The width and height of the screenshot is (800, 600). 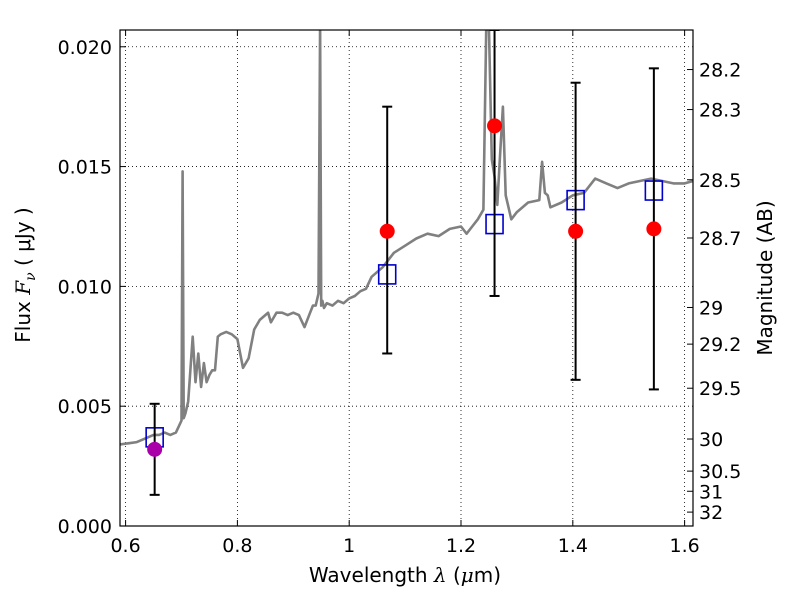 What do you see at coordinates (85, 407) in the screenshot?
I see `y-tick-label: 0.005` at bounding box center [85, 407].